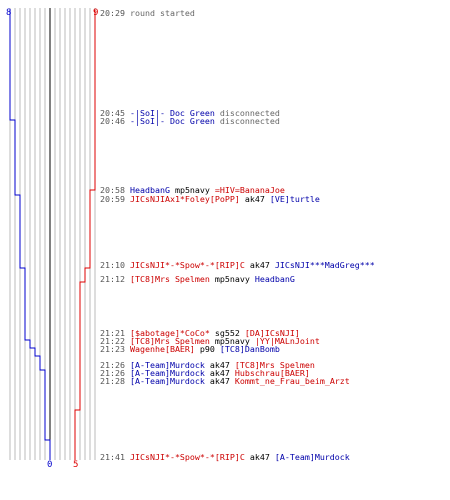  What do you see at coordinates (207, 349) in the screenshot?
I see `log-weapon: p90` at bounding box center [207, 349].